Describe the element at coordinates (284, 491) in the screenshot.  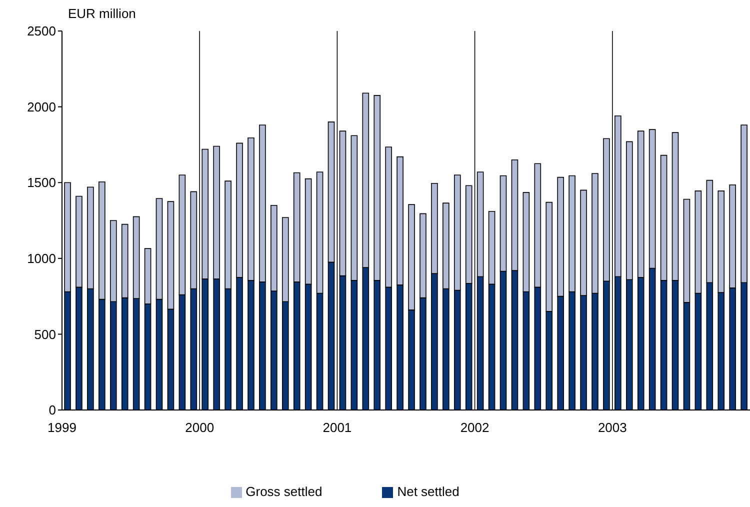
I see `legend-label: Gross settled` at that location.